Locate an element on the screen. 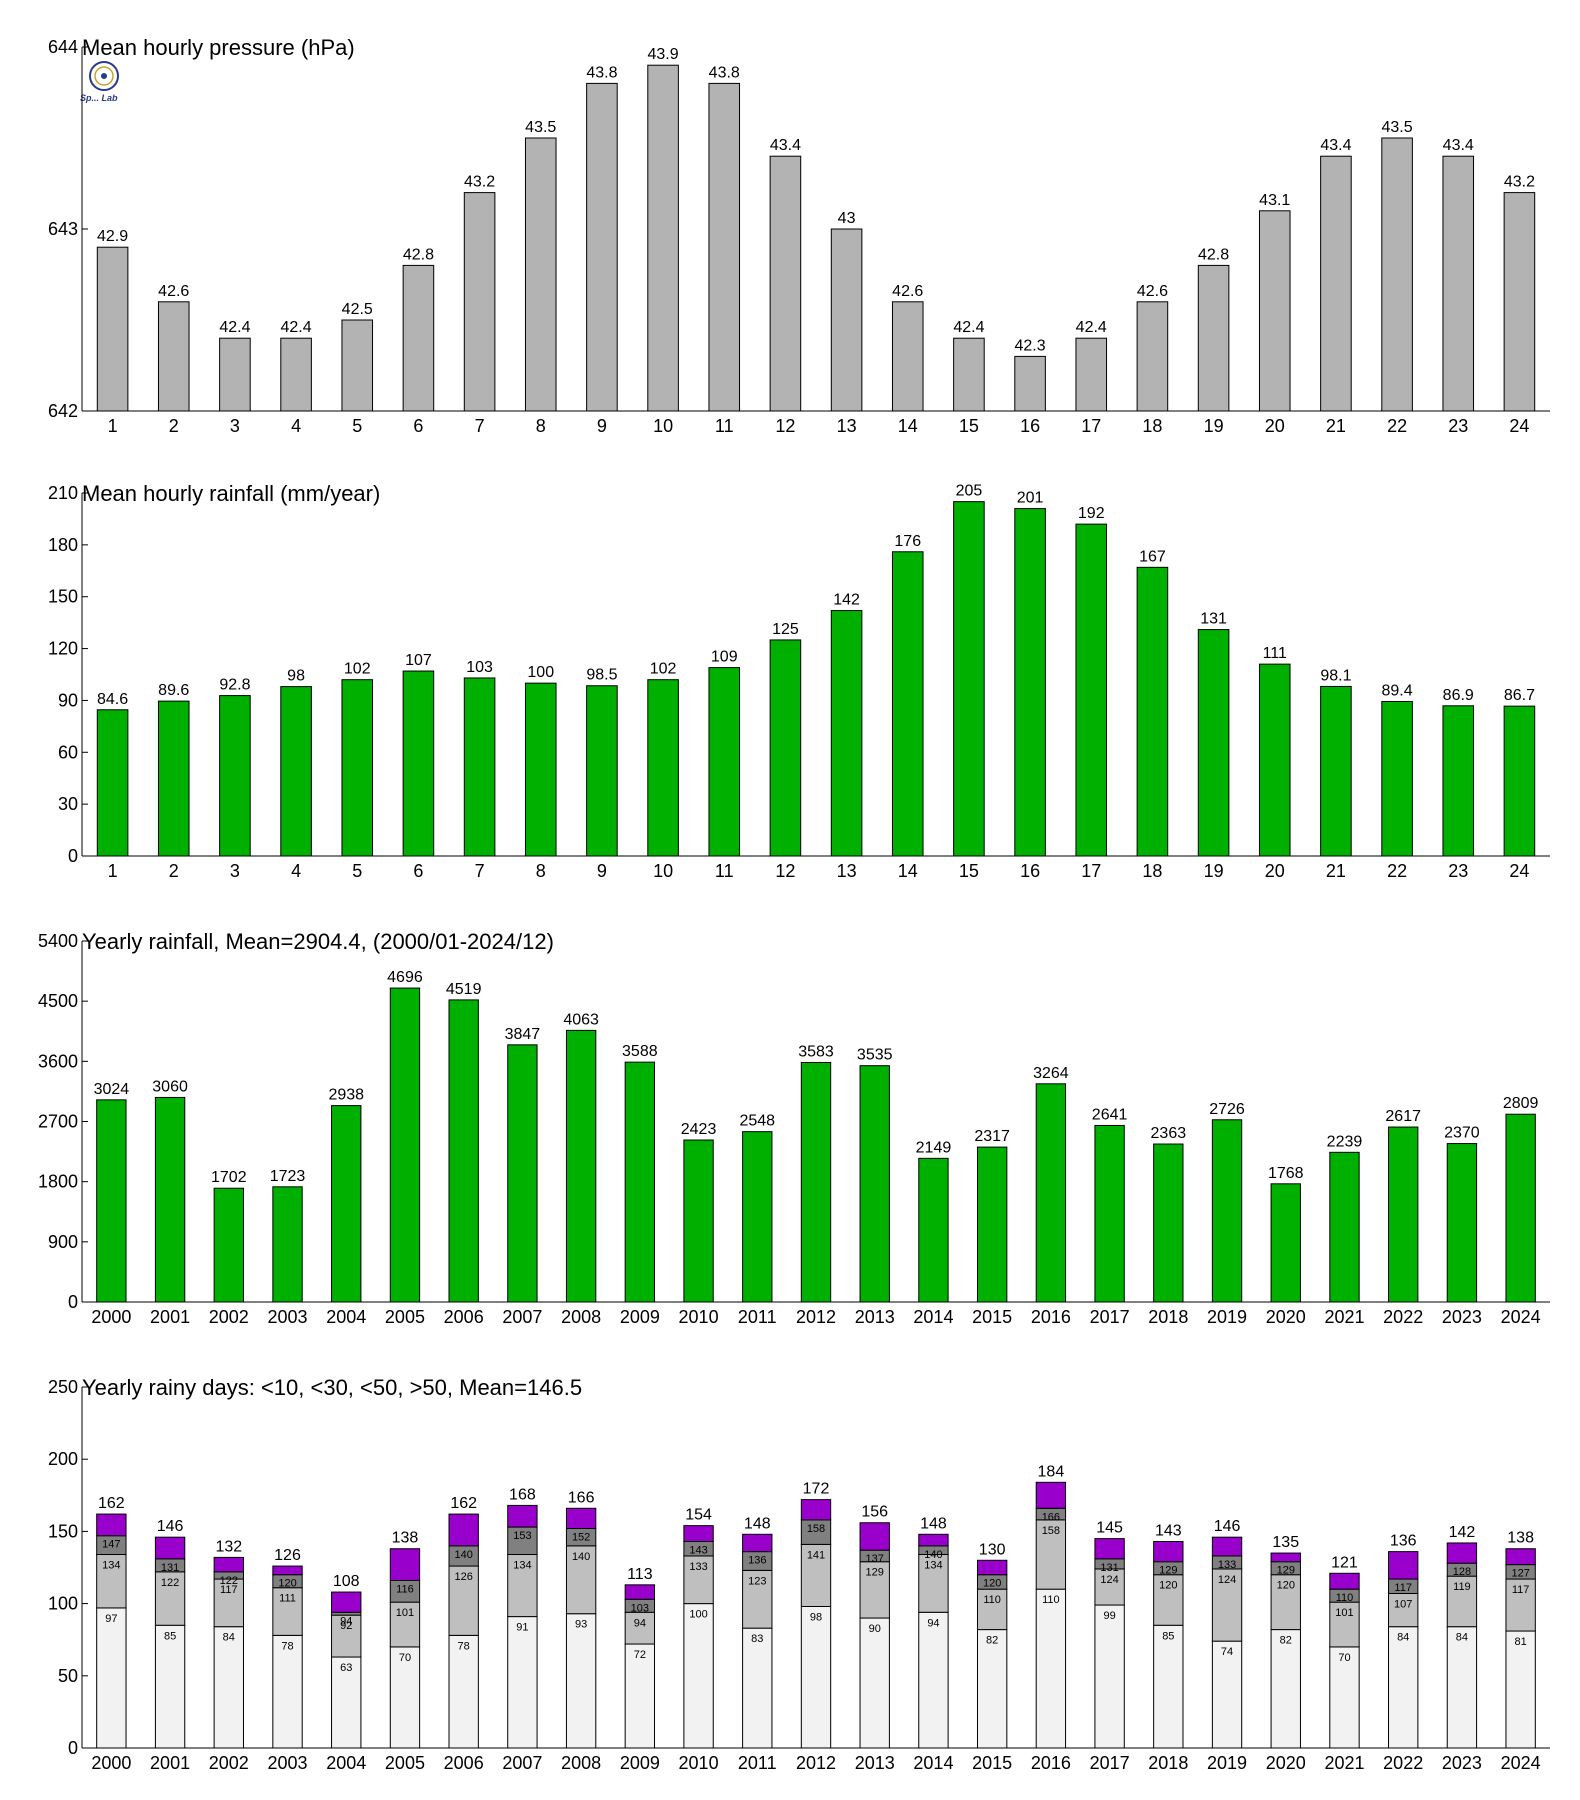  label-lt50: 122 is located at coordinates (229, 1581).